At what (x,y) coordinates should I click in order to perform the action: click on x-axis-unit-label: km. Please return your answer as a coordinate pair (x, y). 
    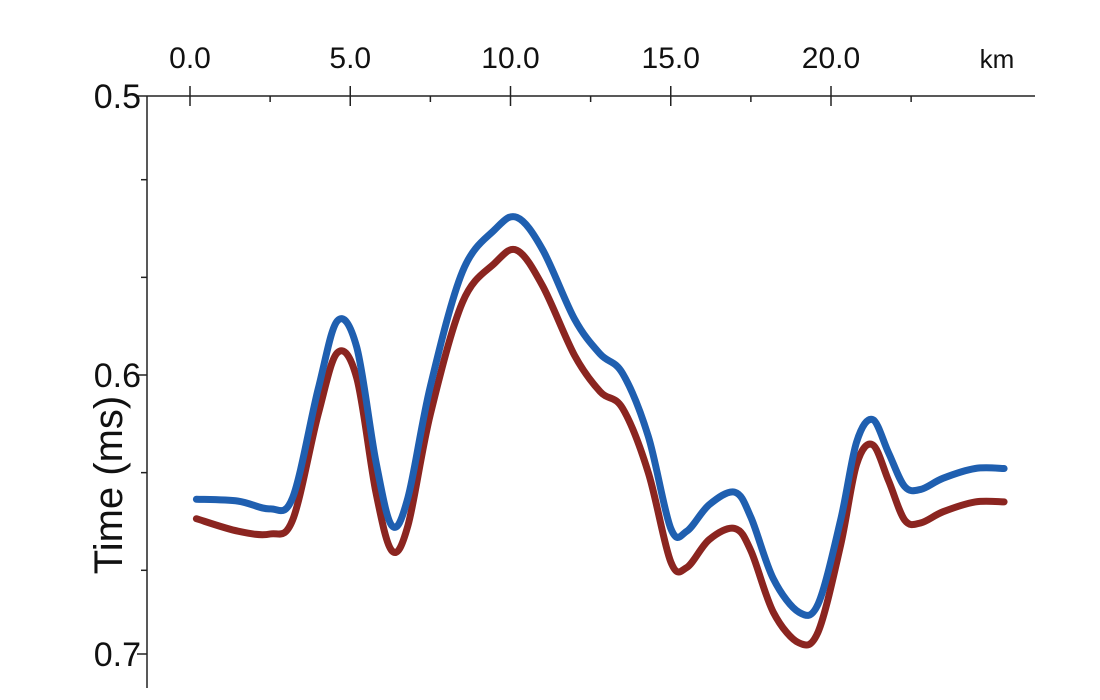
    Looking at the image, I should click on (997, 59).